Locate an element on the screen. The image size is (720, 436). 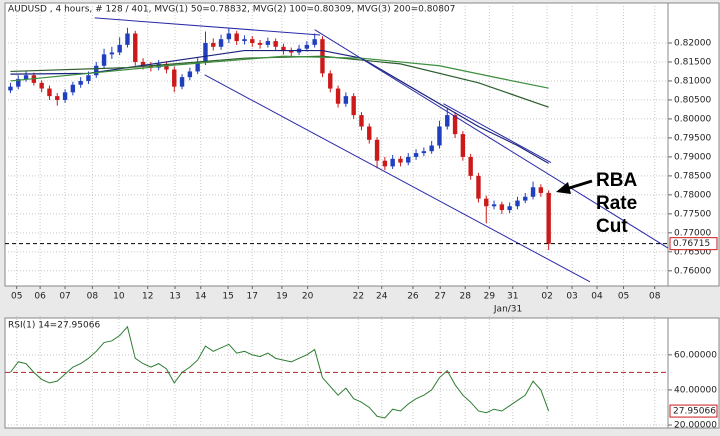
x-tick-label: 06 is located at coordinates (40, 297).